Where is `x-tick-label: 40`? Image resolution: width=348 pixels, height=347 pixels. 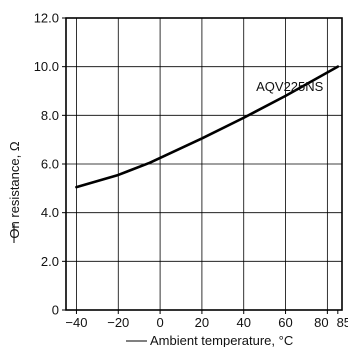
x-tick-label: 40 is located at coordinates (243, 322).